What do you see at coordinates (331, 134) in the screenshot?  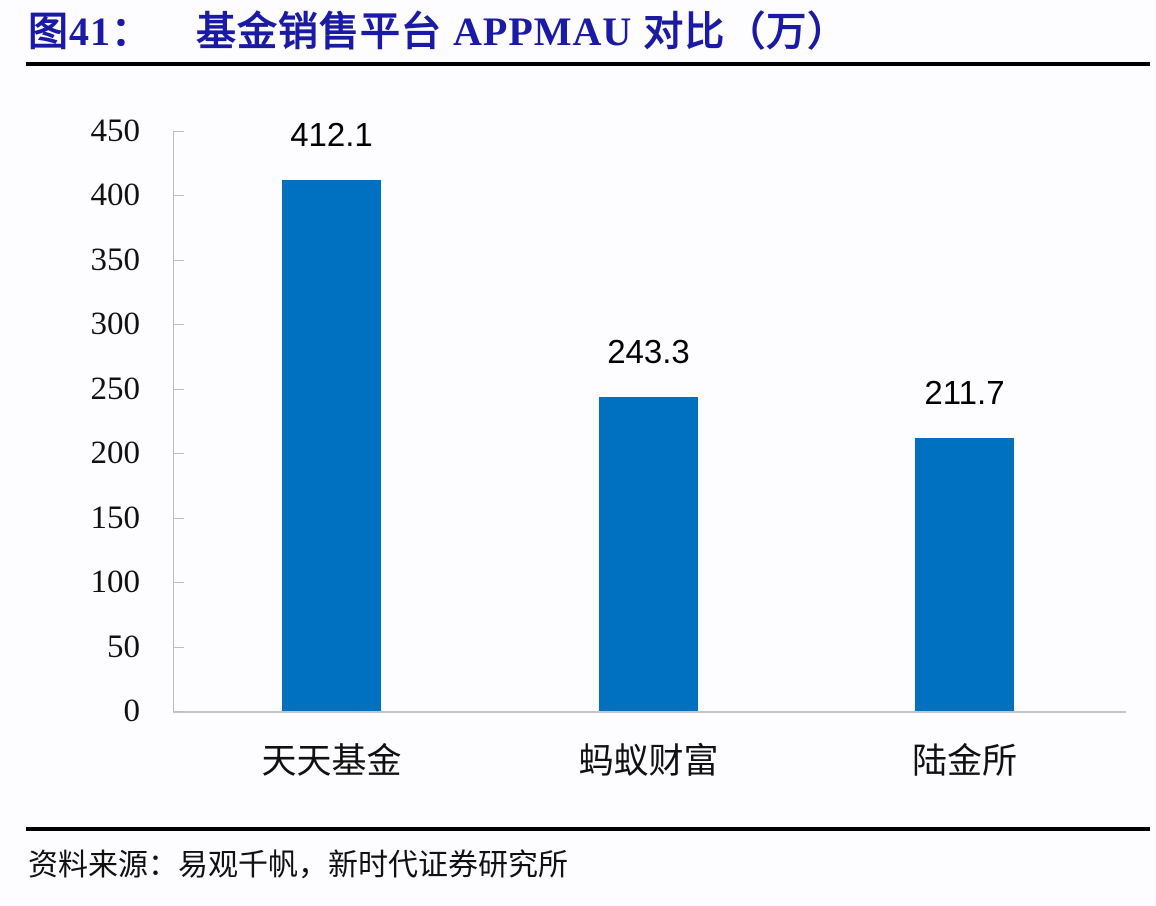 I see `data-label: 412.1` at bounding box center [331, 134].